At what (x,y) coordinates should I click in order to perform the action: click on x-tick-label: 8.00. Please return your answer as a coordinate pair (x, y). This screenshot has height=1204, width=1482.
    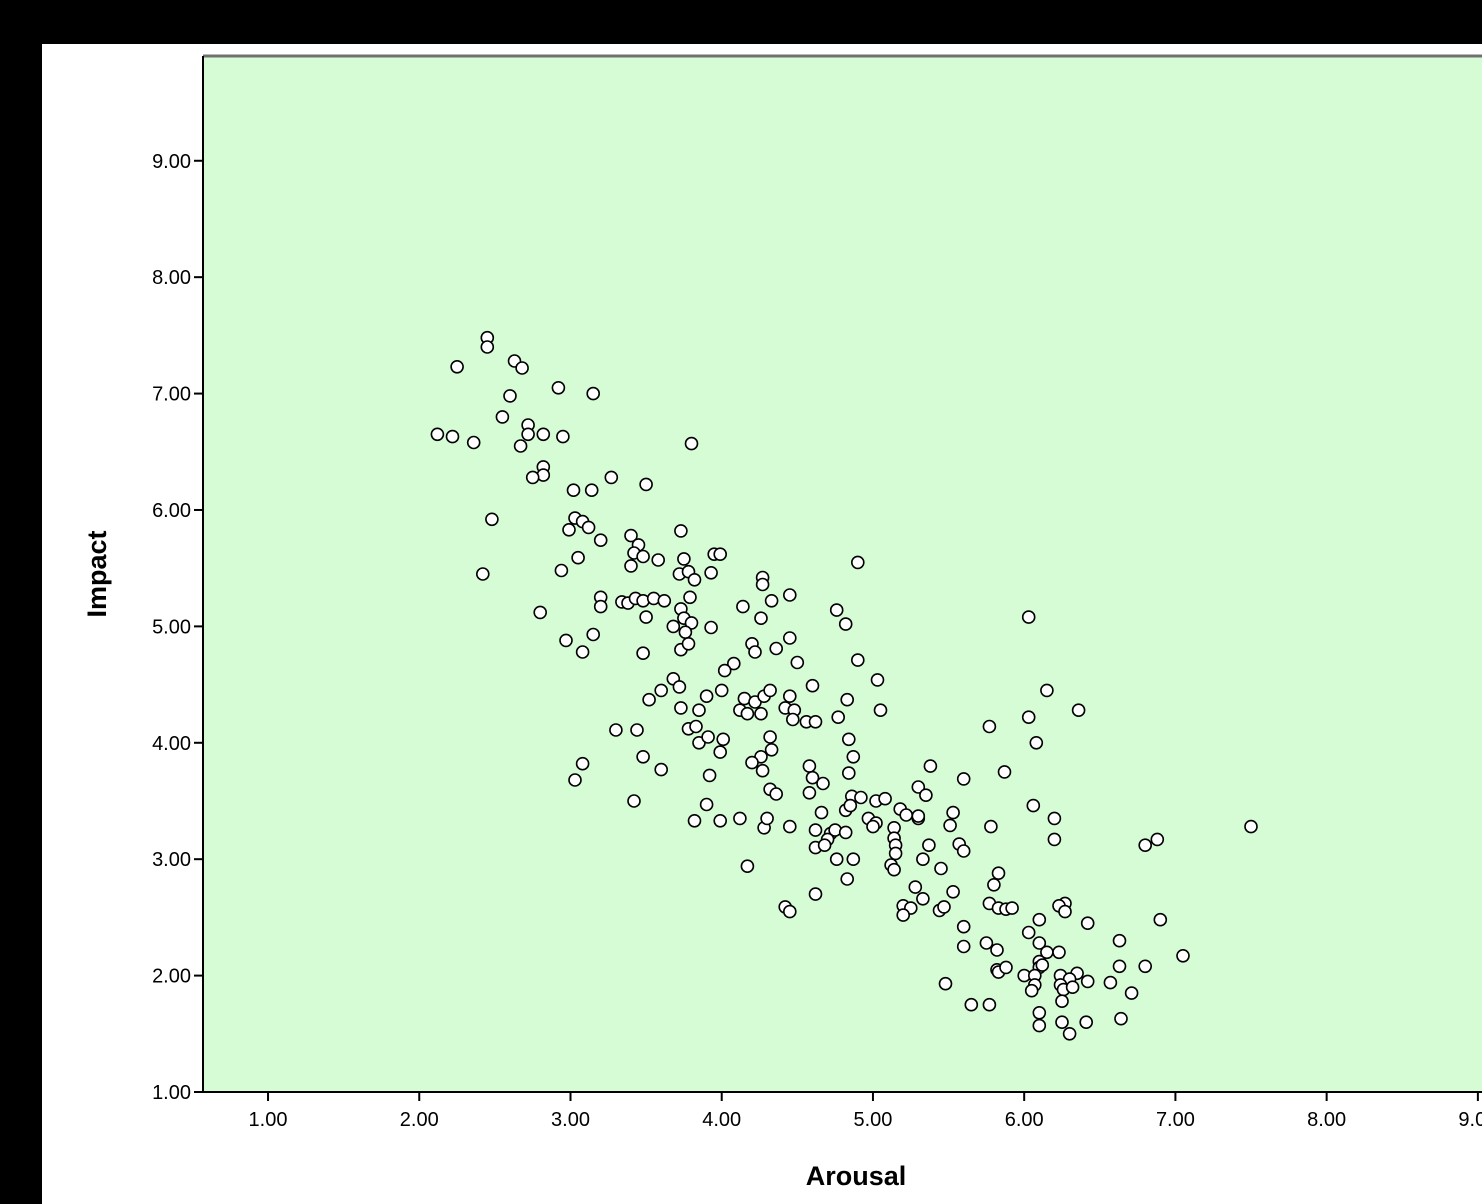
    Looking at the image, I should click on (1326, 1120).